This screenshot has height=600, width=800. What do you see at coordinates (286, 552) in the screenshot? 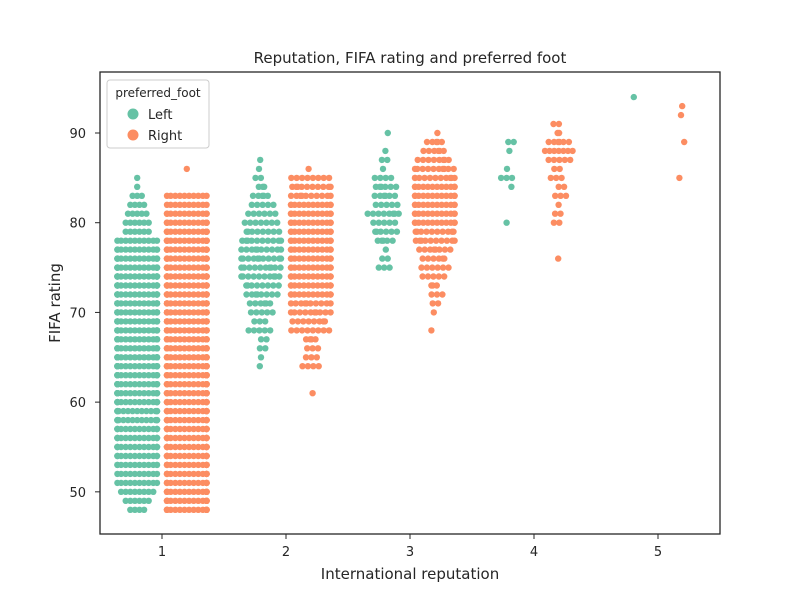
I see `x-tick-label: 2` at bounding box center [286, 552].